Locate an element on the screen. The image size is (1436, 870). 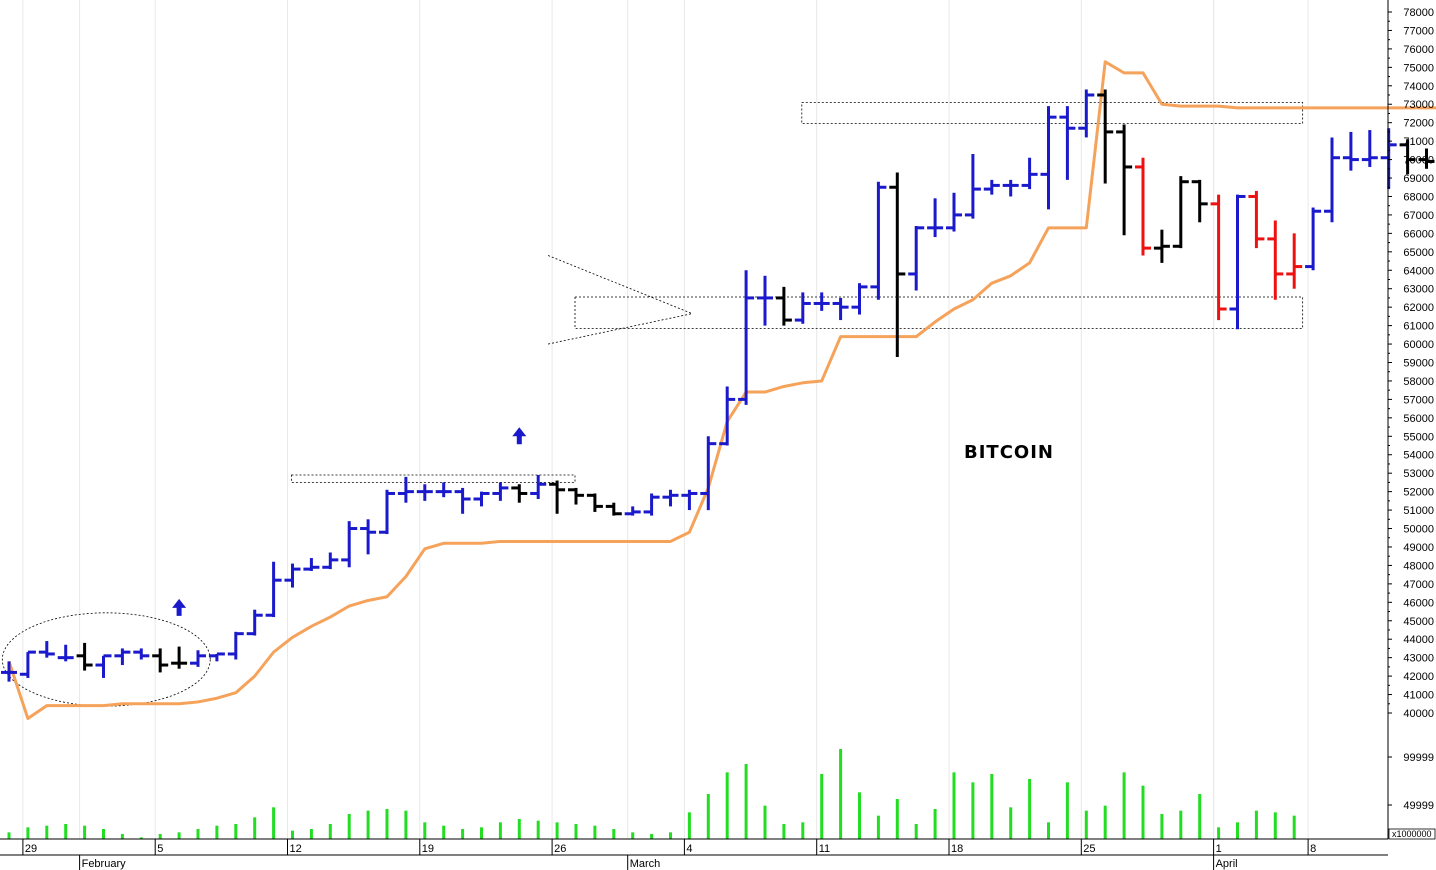
price-tick-label: 42000 is located at coordinates (1418, 677).